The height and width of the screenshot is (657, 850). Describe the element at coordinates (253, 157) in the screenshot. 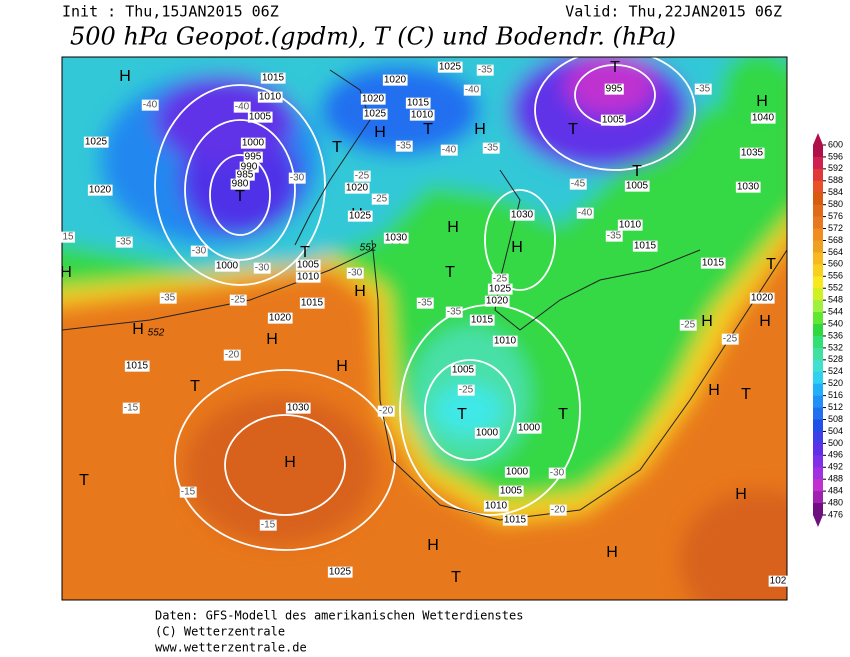

I see `isobar-label: 995` at that location.